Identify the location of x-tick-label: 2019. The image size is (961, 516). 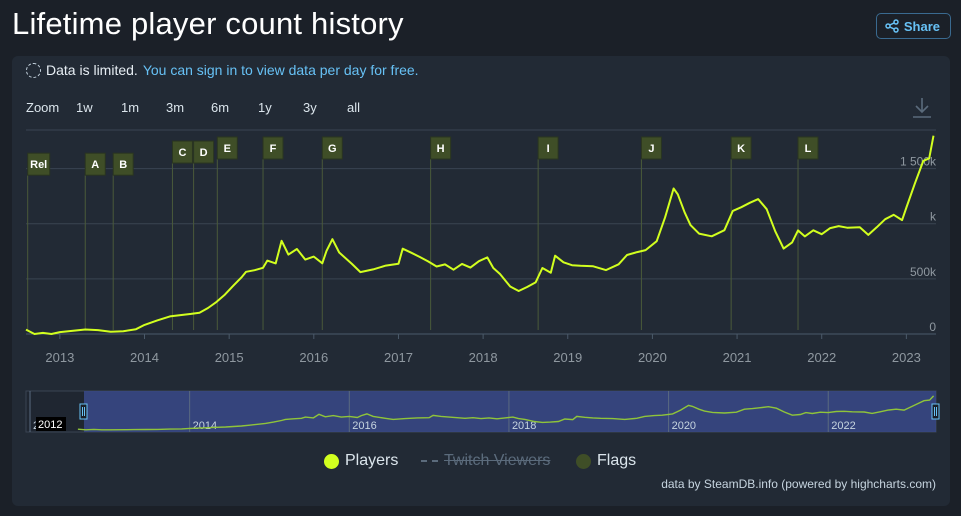
(567, 357).